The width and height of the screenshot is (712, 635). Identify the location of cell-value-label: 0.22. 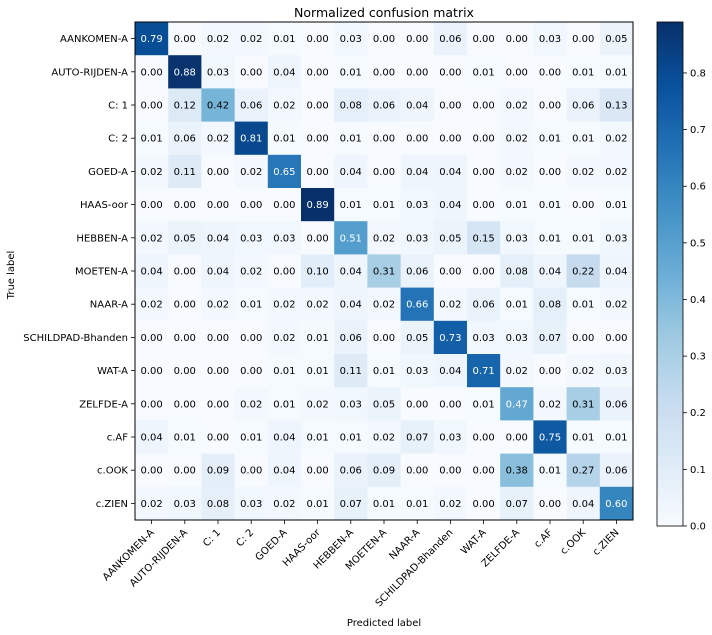
(583, 272).